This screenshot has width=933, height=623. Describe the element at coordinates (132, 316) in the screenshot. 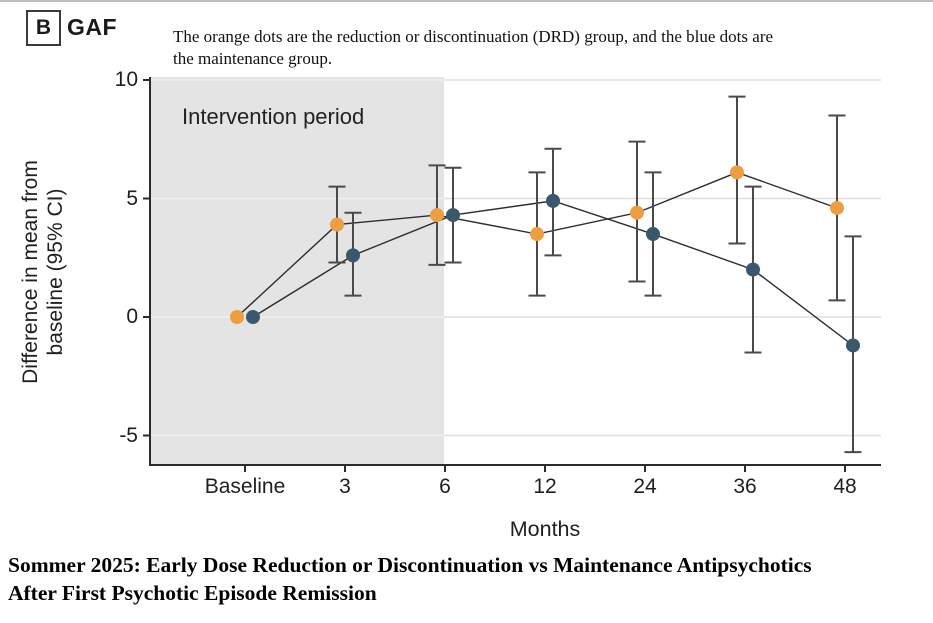

I see `y-tick-label: 0` at that location.